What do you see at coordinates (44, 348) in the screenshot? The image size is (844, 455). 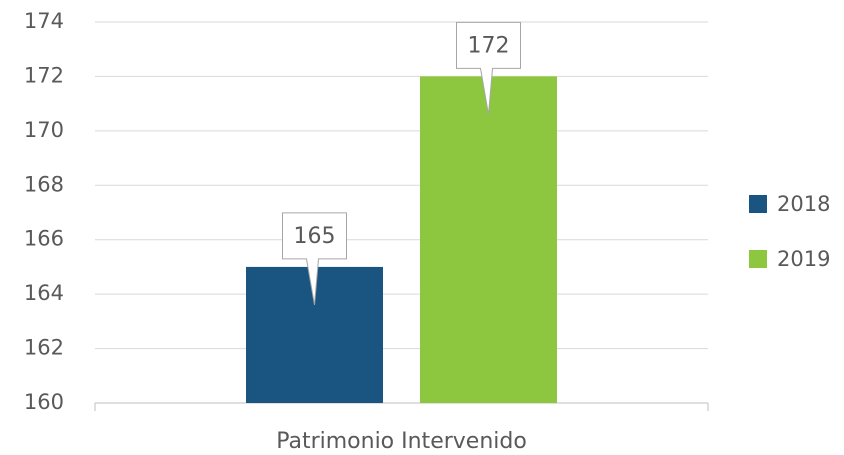 I see `y-tick-label: 162` at bounding box center [44, 348].